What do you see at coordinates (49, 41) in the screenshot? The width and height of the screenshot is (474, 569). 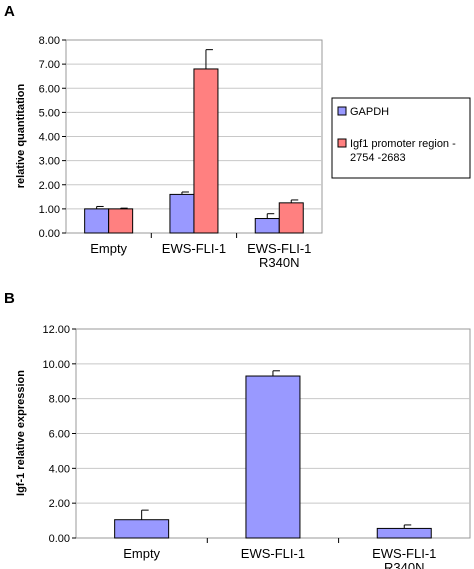 I see `chart-a-y-tick-label: 8.00` at bounding box center [49, 41].